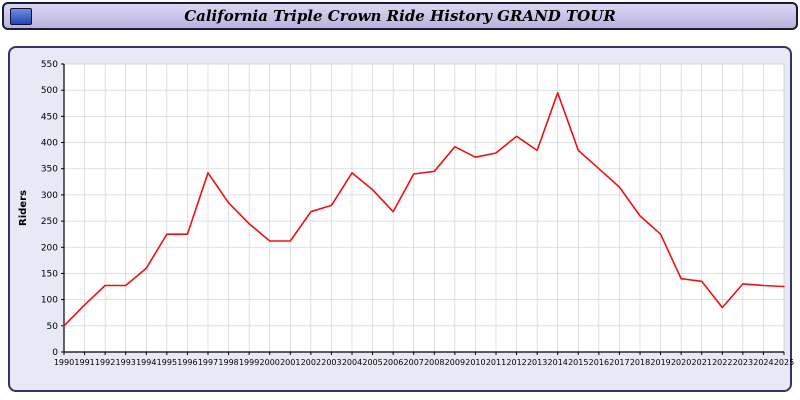 The height and width of the screenshot is (400, 800). I want to click on svg-text: 2008, so click(434, 362).